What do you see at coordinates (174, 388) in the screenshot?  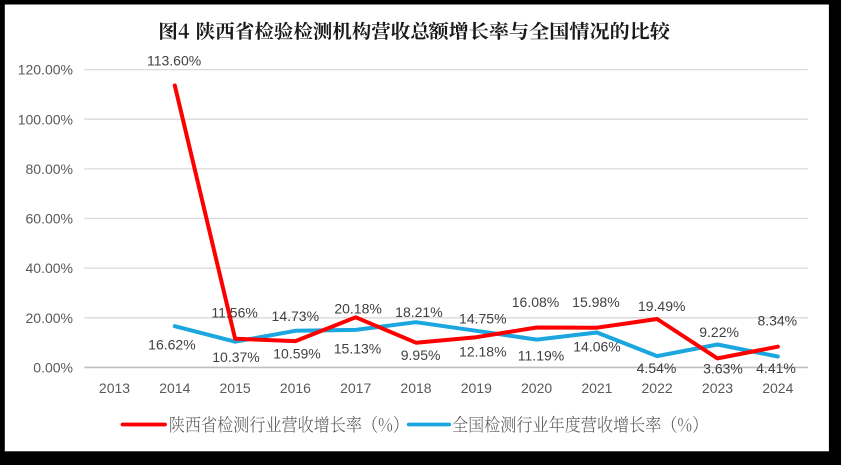 I see `svg-text: 2014` at bounding box center [174, 388].